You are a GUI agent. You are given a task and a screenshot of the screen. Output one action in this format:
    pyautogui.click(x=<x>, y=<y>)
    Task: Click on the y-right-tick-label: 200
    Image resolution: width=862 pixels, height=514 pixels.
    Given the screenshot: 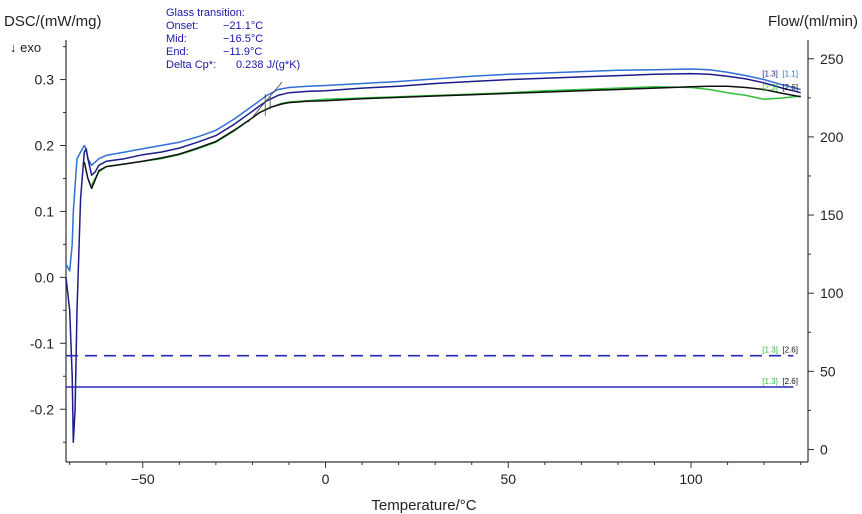 What is the action you would take?
    pyautogui.click(x=832, y=137)
    